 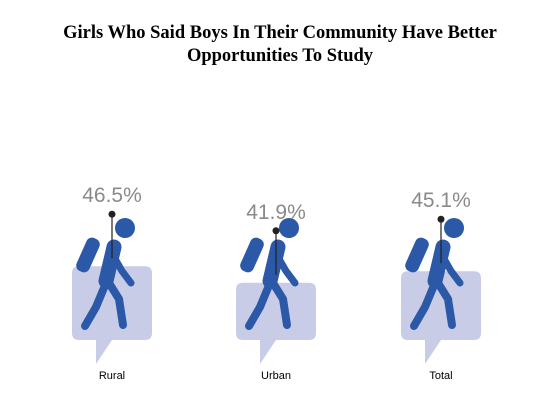 I want to click on value-label-rural: 46.5%, so click(x=112, y=195).